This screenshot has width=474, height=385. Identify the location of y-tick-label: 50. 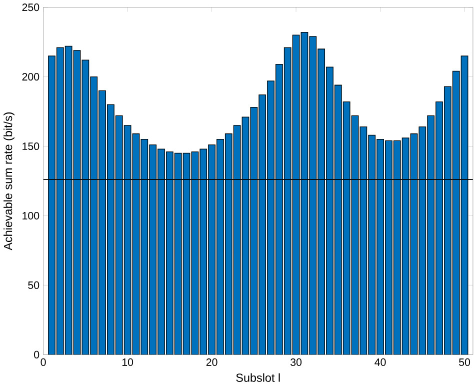
(34, 285).